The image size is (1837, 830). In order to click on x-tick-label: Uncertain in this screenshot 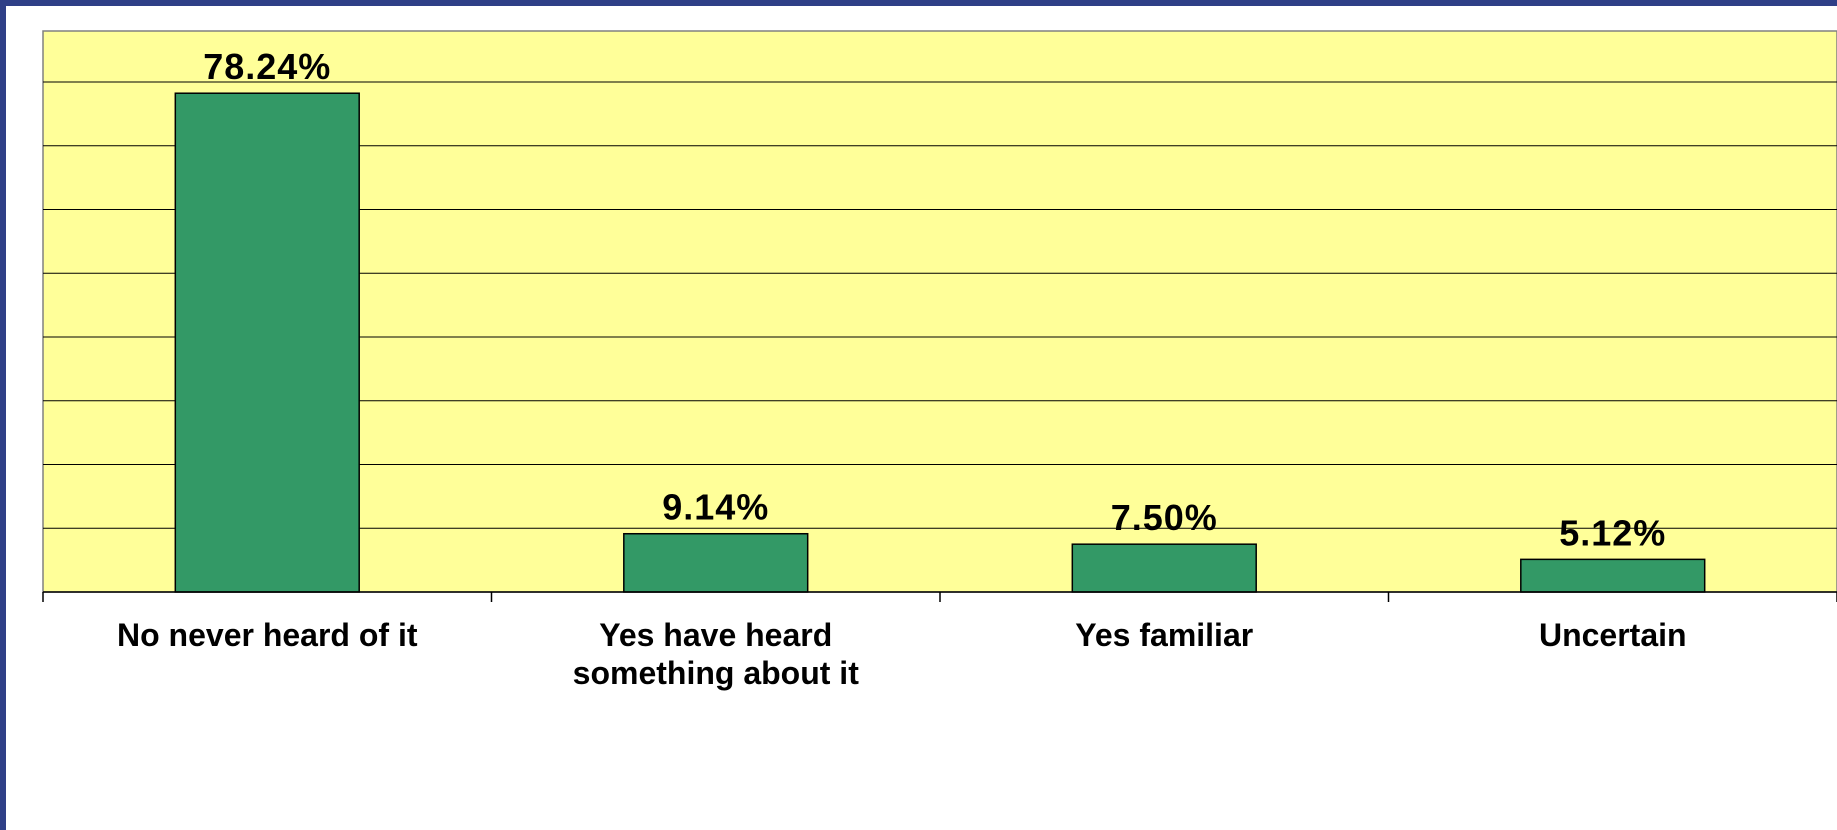, I will do `click(1613, 635)`.